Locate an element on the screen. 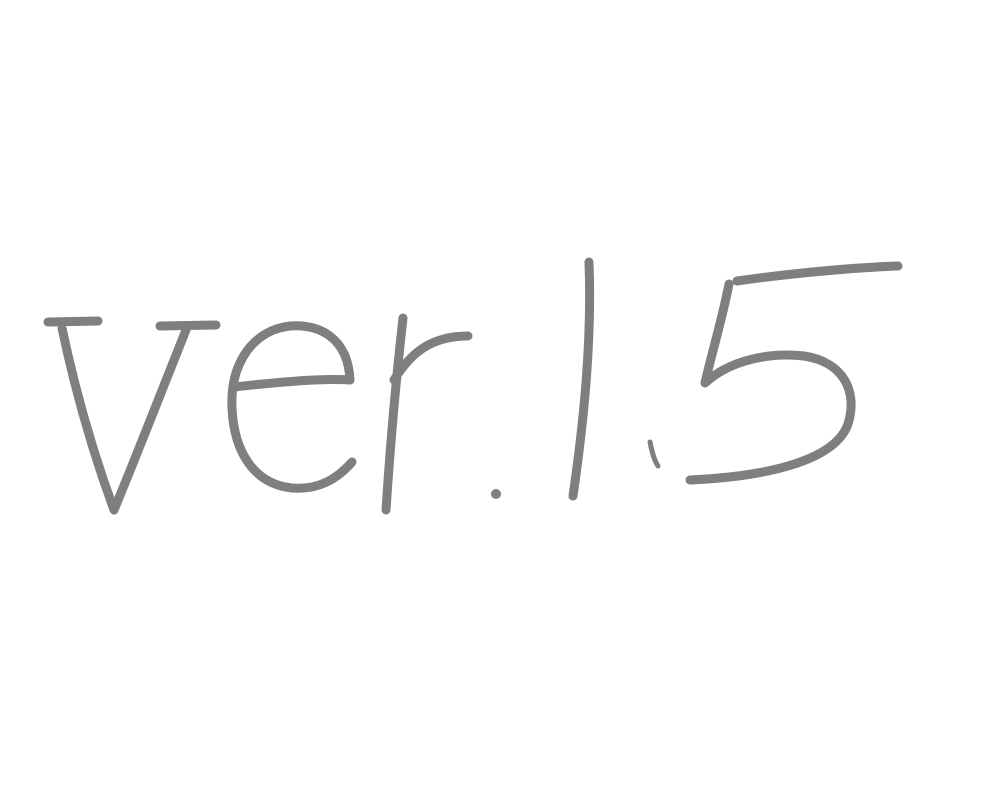  letter-v-stroke is located at coordinates (132, 415).